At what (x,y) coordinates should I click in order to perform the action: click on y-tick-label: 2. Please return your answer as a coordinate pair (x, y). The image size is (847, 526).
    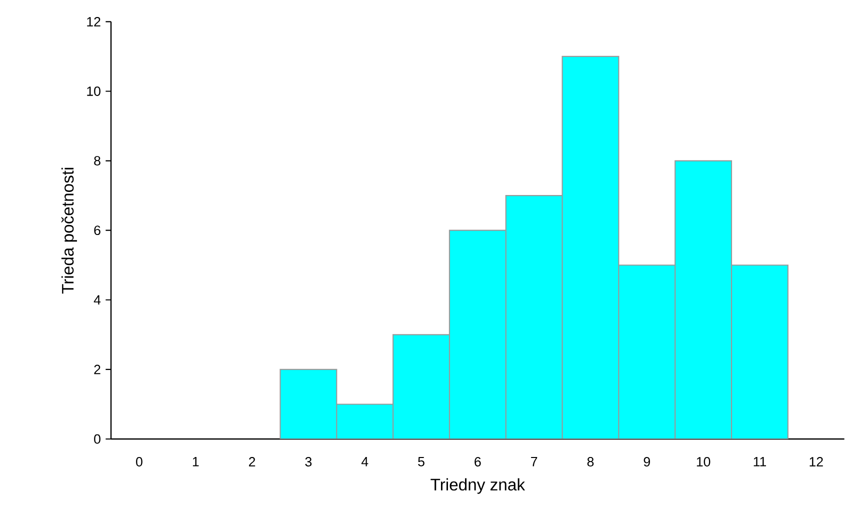
    Looking at the image, I should click on (97, 369).